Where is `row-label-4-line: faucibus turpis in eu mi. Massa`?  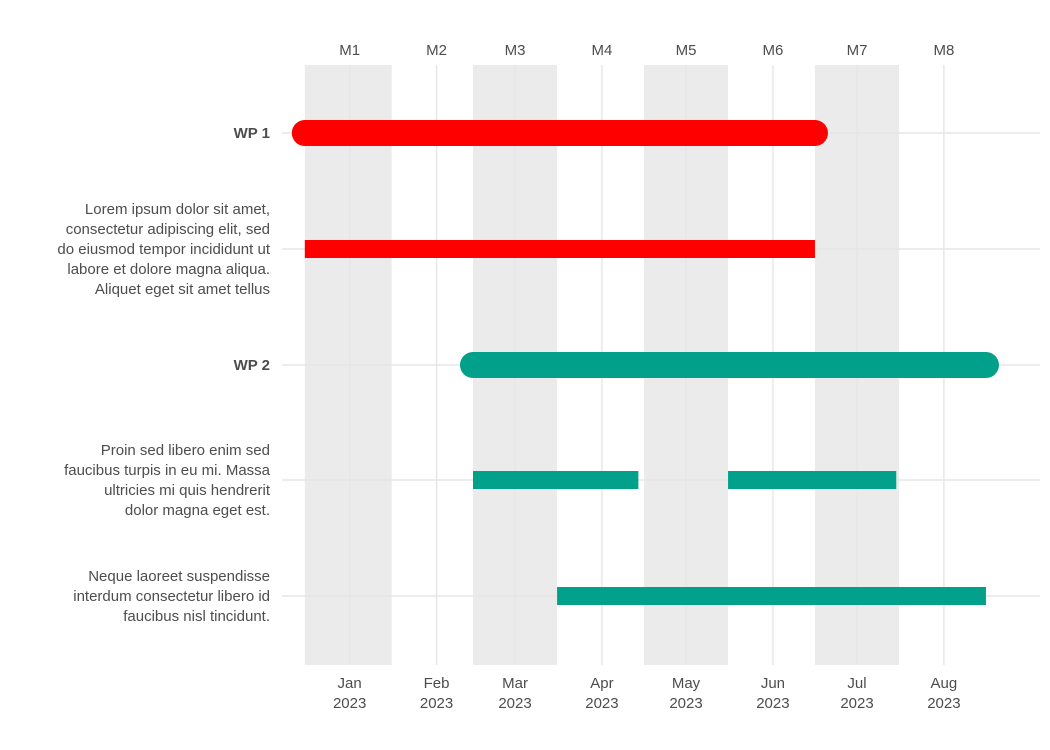 row-label-4-line: faucibus turpis in eu mi. Massa is located at coordinates (167, 470).